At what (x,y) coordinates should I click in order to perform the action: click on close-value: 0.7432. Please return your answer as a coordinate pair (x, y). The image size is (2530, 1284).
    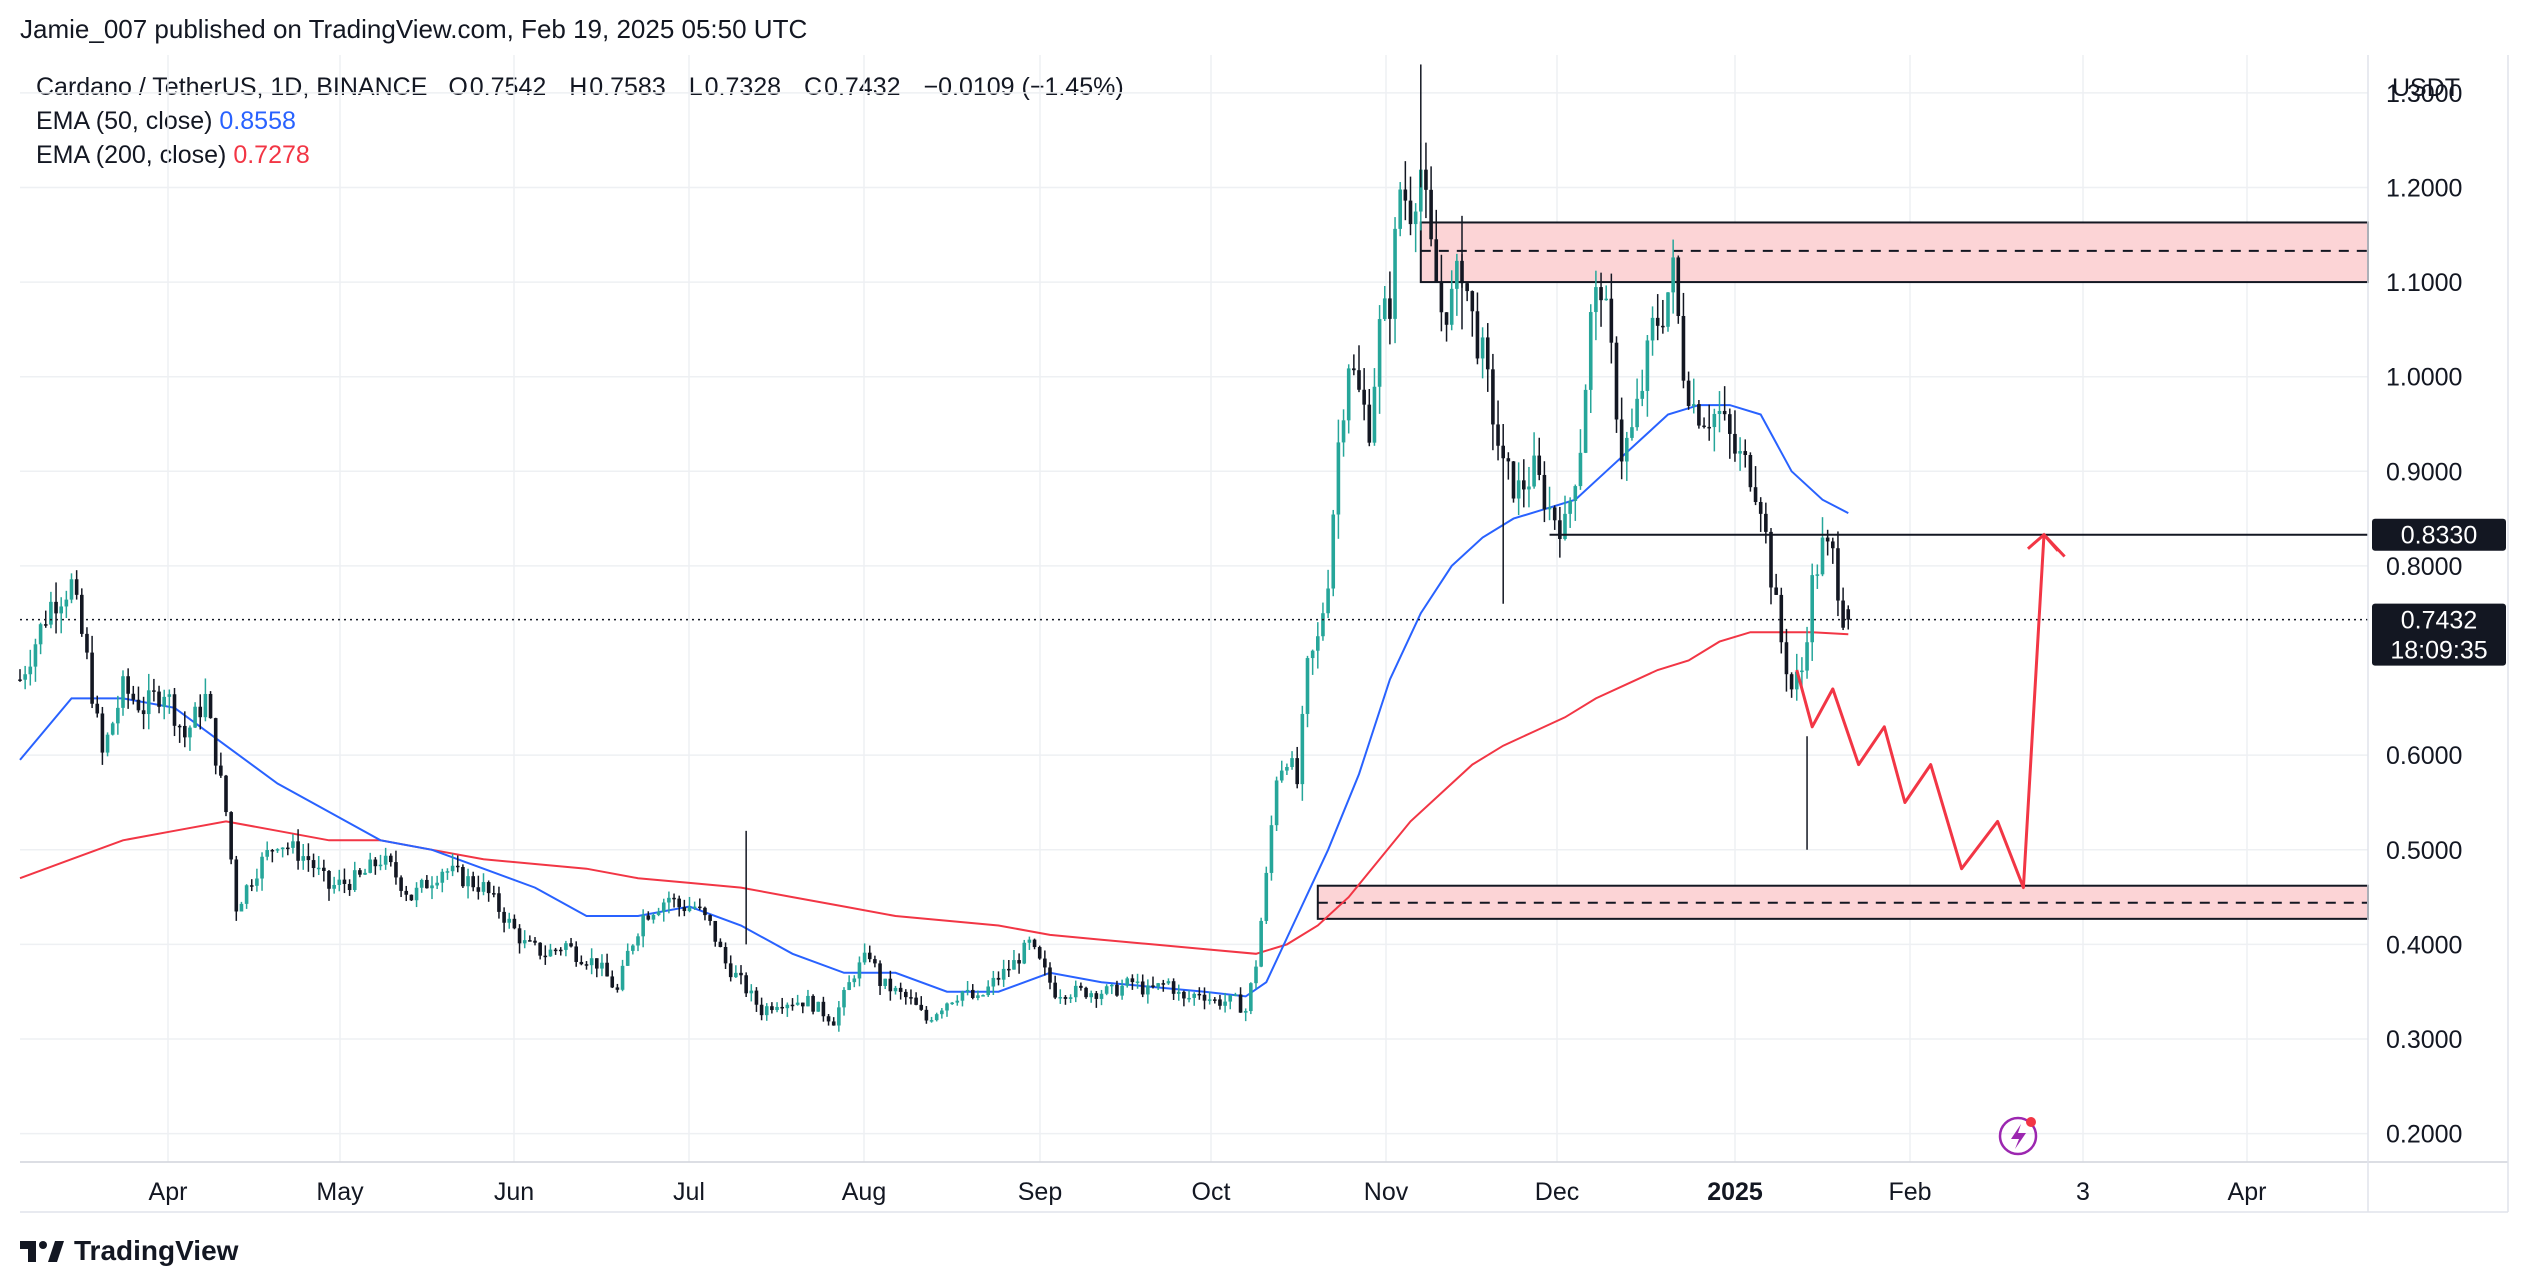
    Looking at the image, I should click on (862, 87).